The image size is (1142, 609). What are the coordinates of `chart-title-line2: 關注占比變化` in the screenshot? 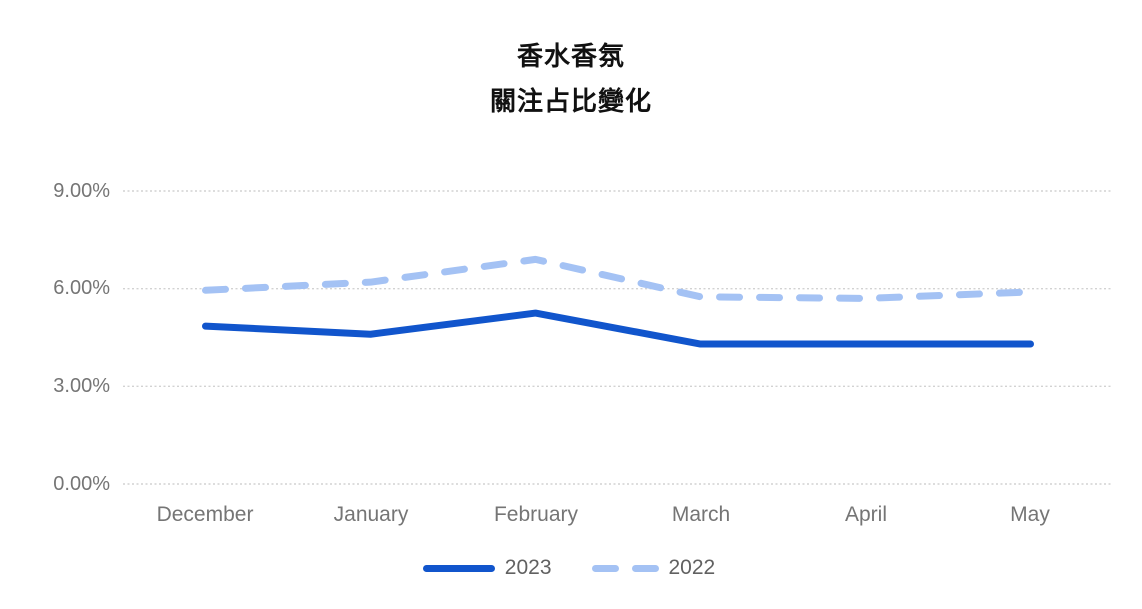 It's located at (570, 101).